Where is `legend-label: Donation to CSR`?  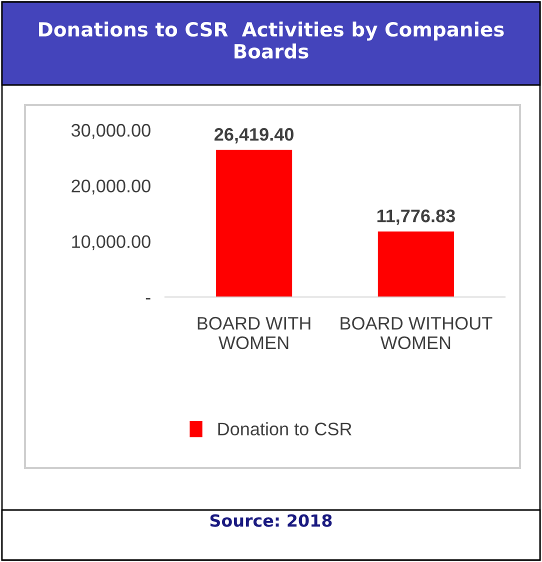
legend-label: Donation to CSR is located at coordinates (285, 429).